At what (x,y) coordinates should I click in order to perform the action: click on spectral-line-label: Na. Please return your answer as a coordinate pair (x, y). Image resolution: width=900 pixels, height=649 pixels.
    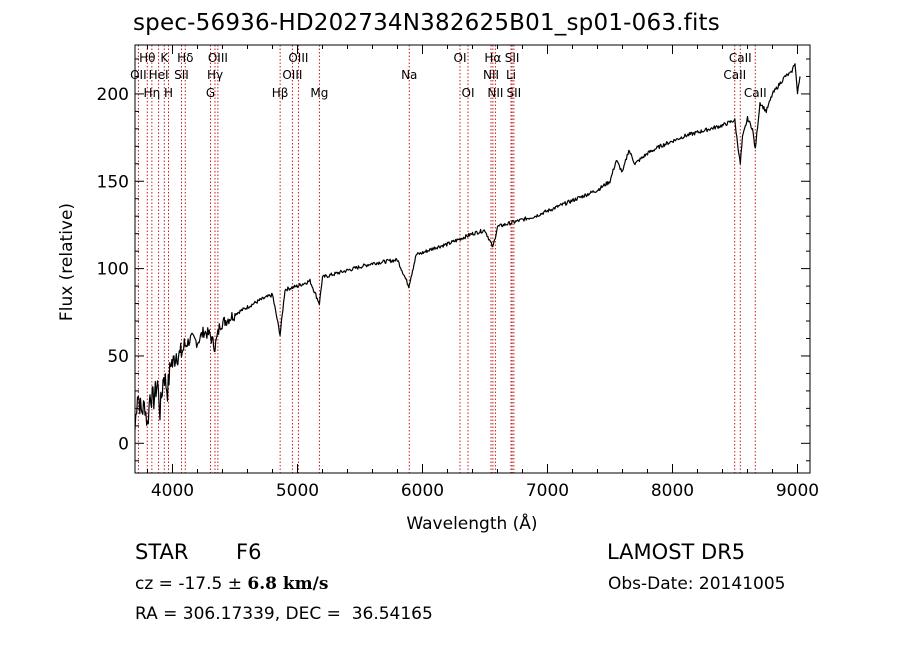
    Looking at the image, I should click on (409, 75).